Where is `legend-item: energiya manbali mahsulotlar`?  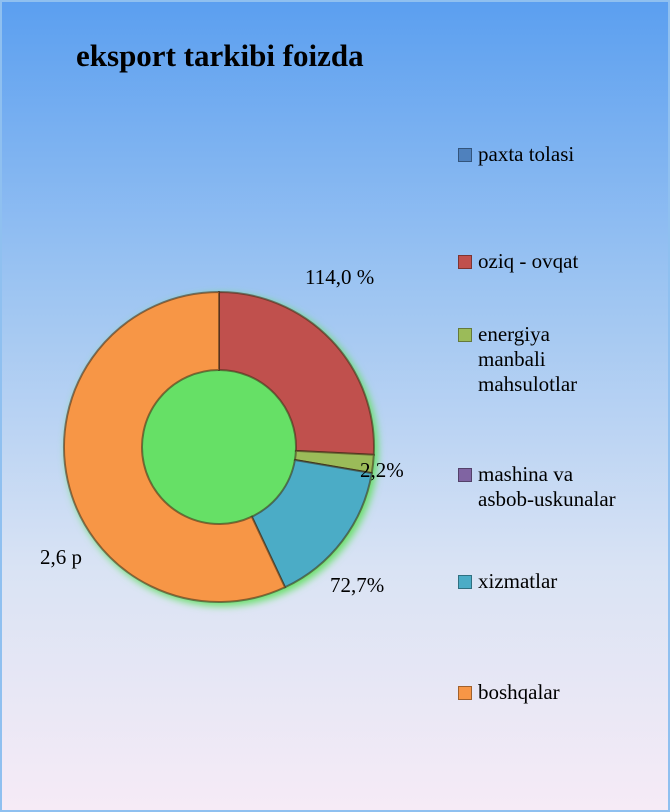
legend-item: energiya manbali mahsulotlar is located at coordinates (517, 359).